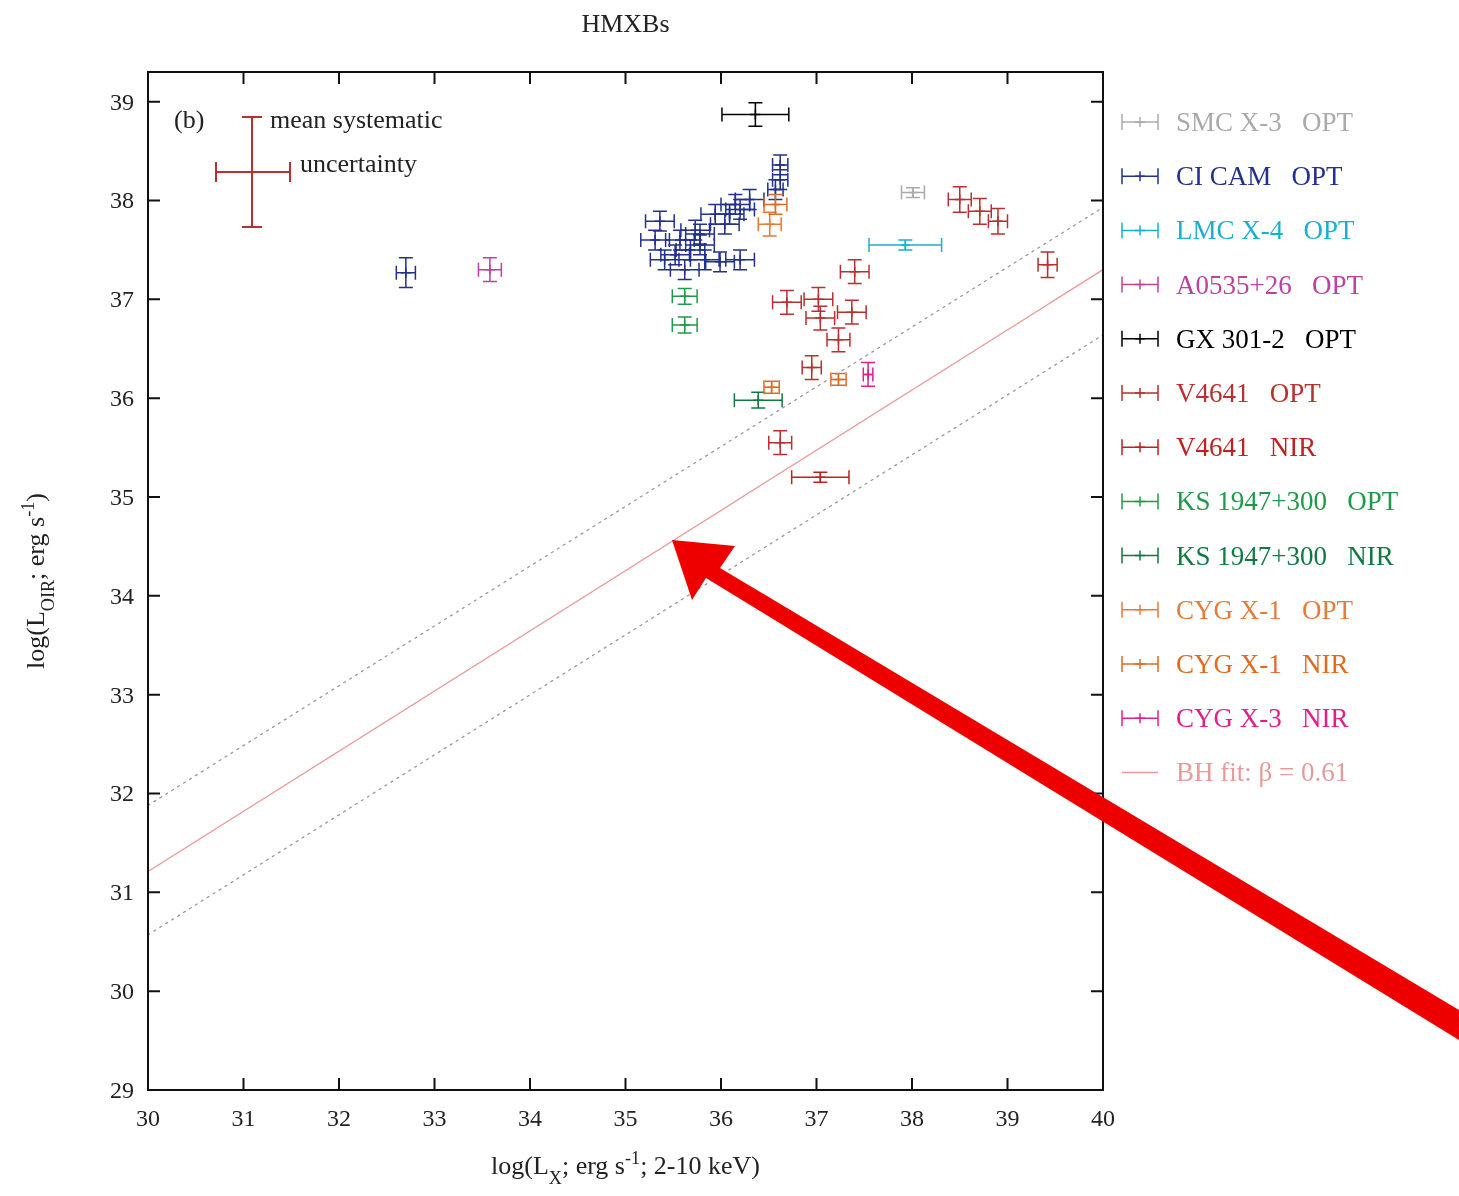 The image size is (1459, 1196). What do you see at coordinates (339, 1118) in the screenshot?
I see `x-tick-label: 32` at bounding box center [339, 1118].